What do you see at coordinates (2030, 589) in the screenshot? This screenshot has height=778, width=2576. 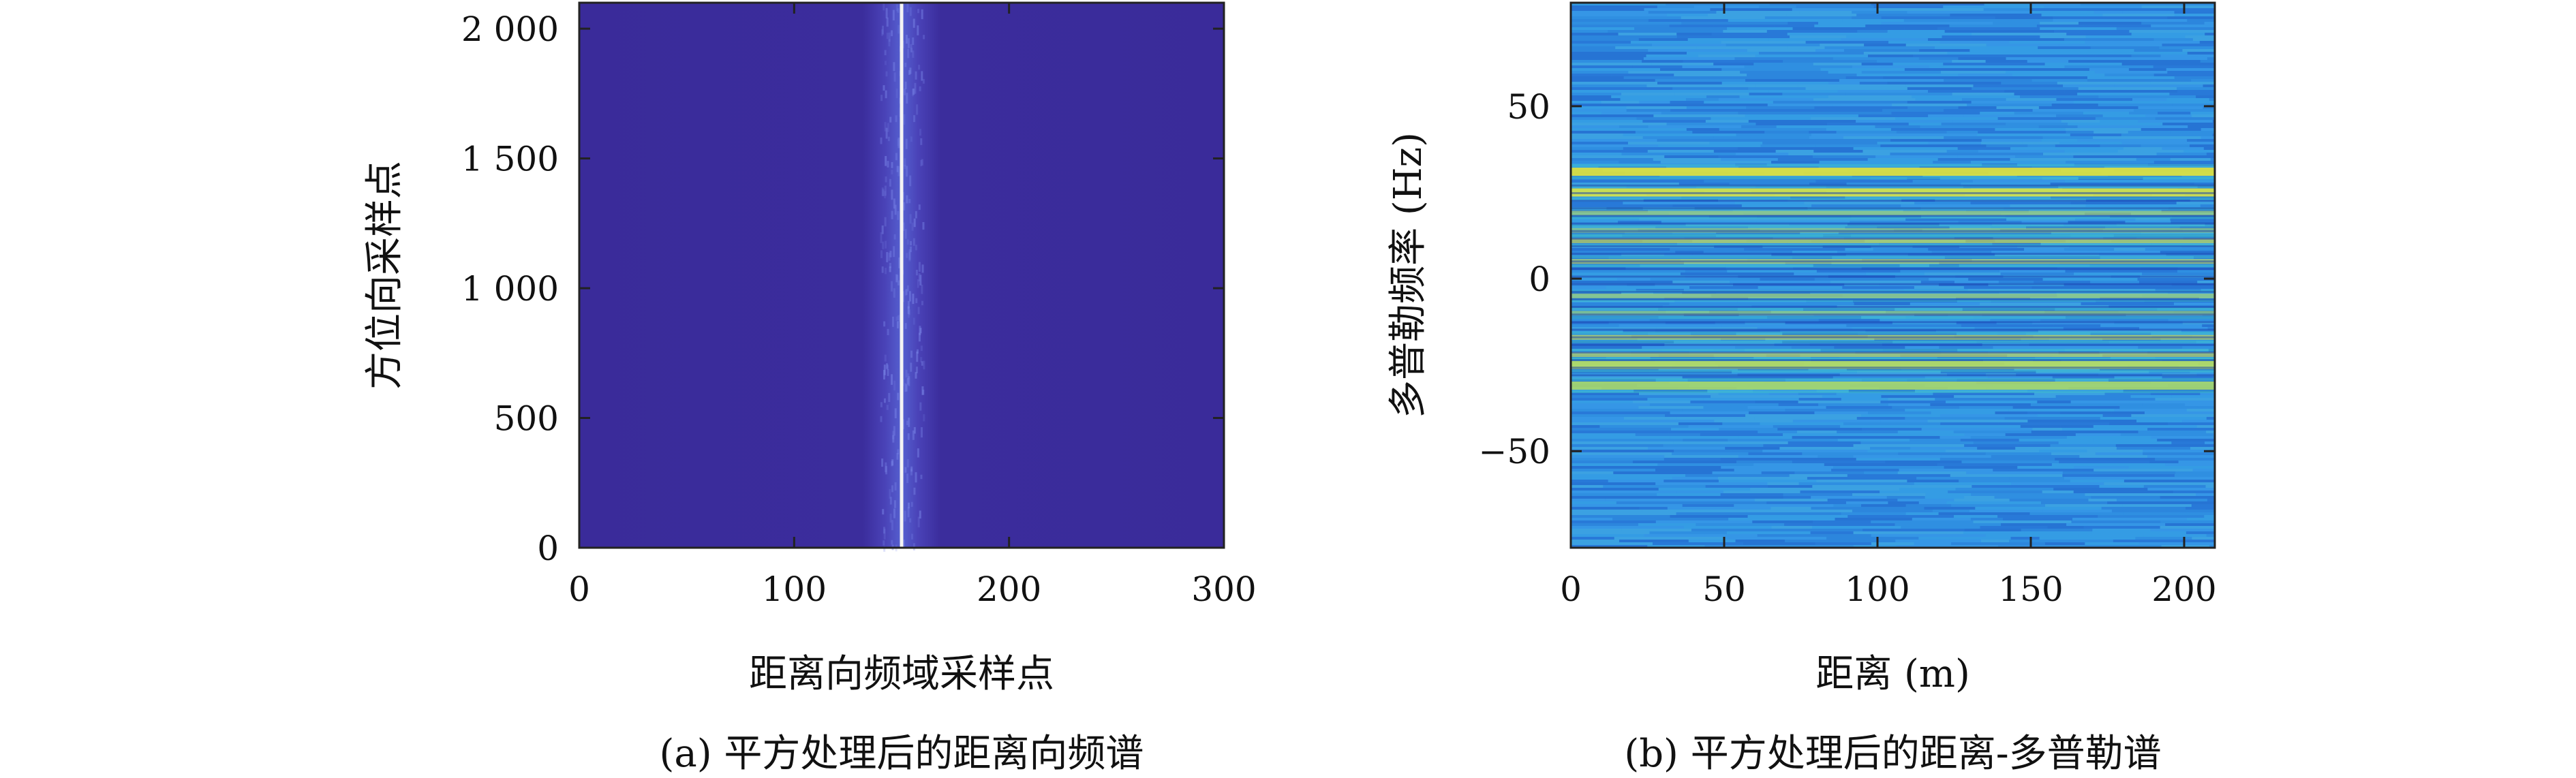 I see `x-tick-label: 150` at bounding box center [2030, 589].